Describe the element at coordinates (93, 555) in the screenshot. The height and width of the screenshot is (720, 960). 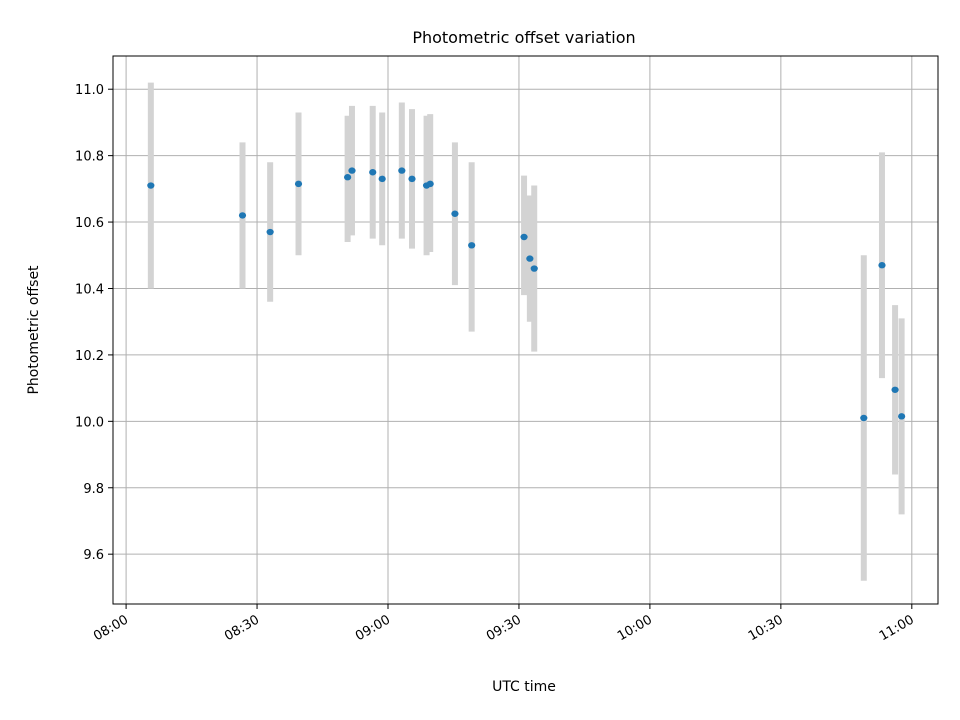
I see `y-tick-label: 9.6` at that location.